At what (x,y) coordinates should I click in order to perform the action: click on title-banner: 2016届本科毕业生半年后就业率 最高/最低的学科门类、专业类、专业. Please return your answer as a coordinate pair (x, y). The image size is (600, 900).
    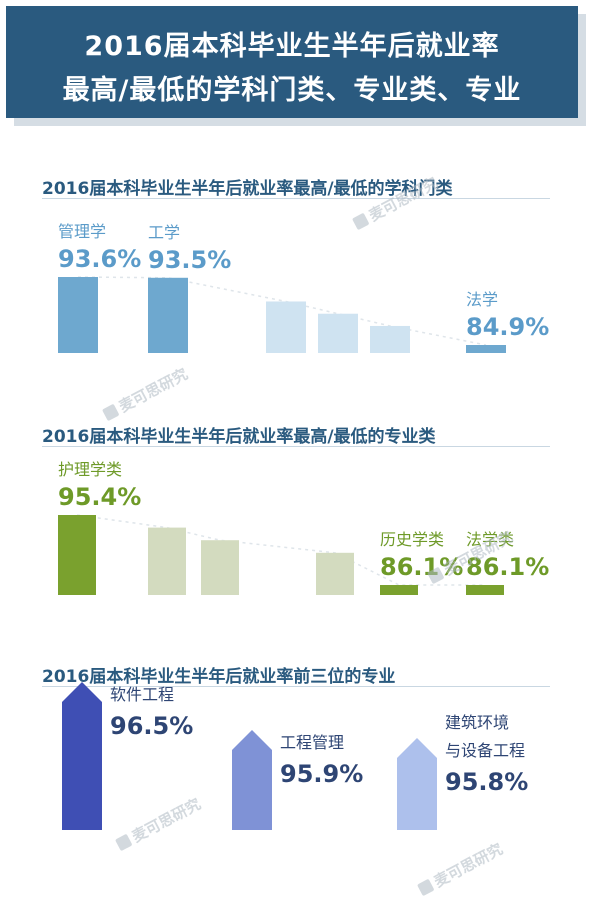
    Looking at the image, I should click on (292, 62).